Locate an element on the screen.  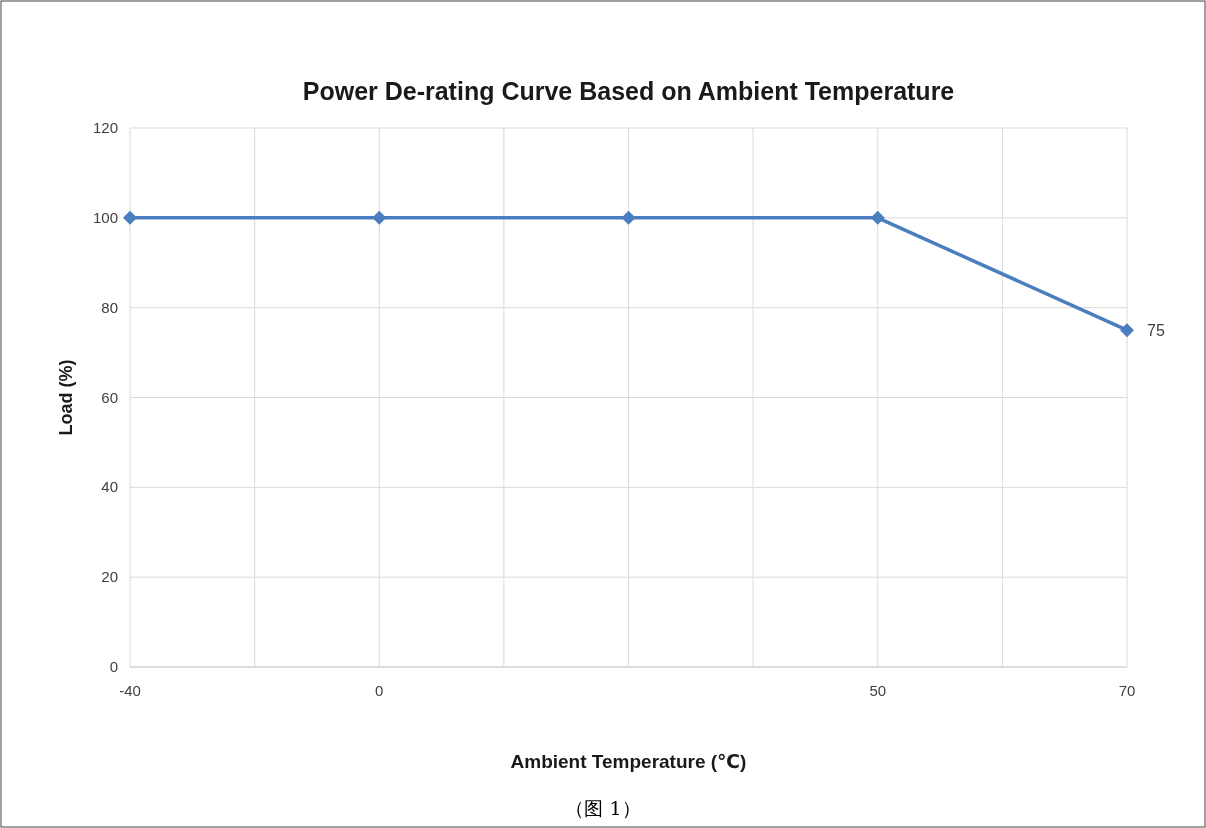
y-tick-label: 80 is located at coordinates (109, 307).